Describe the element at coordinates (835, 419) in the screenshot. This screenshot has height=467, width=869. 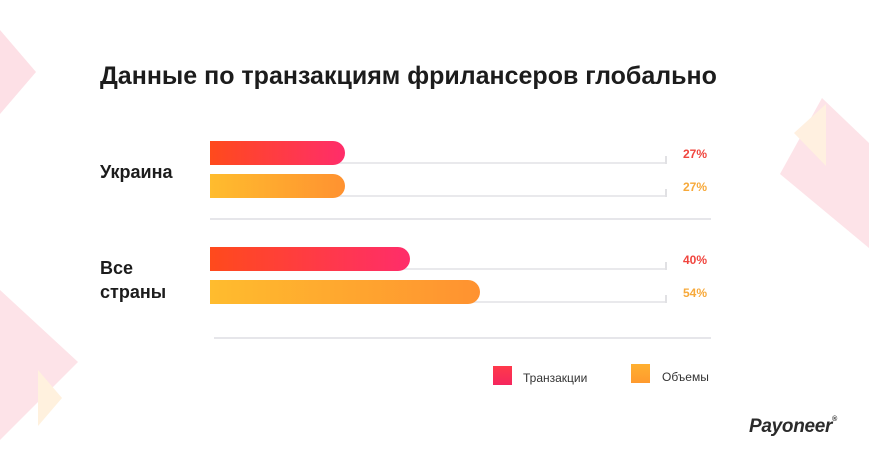
I see `logo-trademark: ®` at that location.